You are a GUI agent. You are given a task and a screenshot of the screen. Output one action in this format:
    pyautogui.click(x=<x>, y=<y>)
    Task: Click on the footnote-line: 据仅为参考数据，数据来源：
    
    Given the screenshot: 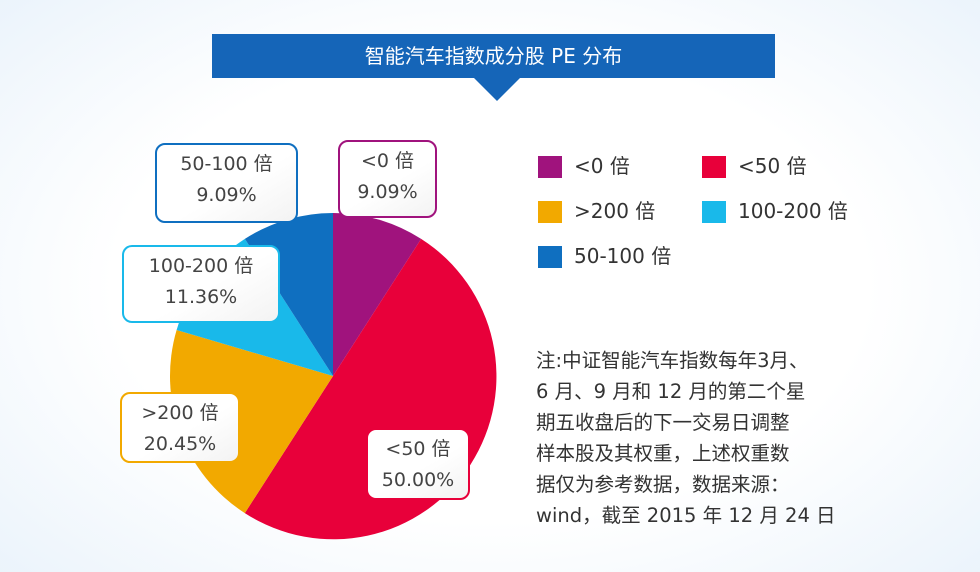 What is the action you would take?
    pyautogui.click(x=663, y=484)
    